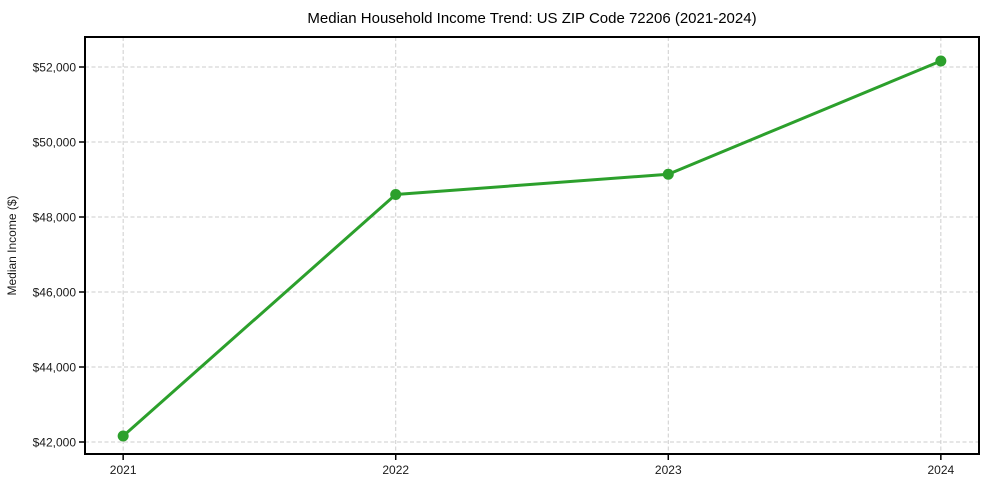 The width and height of the screenshot is (989, 490). I want to click on y-tick-label: $42,000, so click(55, 443).